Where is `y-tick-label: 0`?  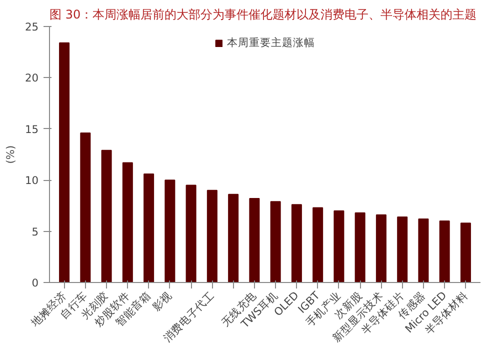
y-tick-label: 0 is located at coordinates (35, 283).